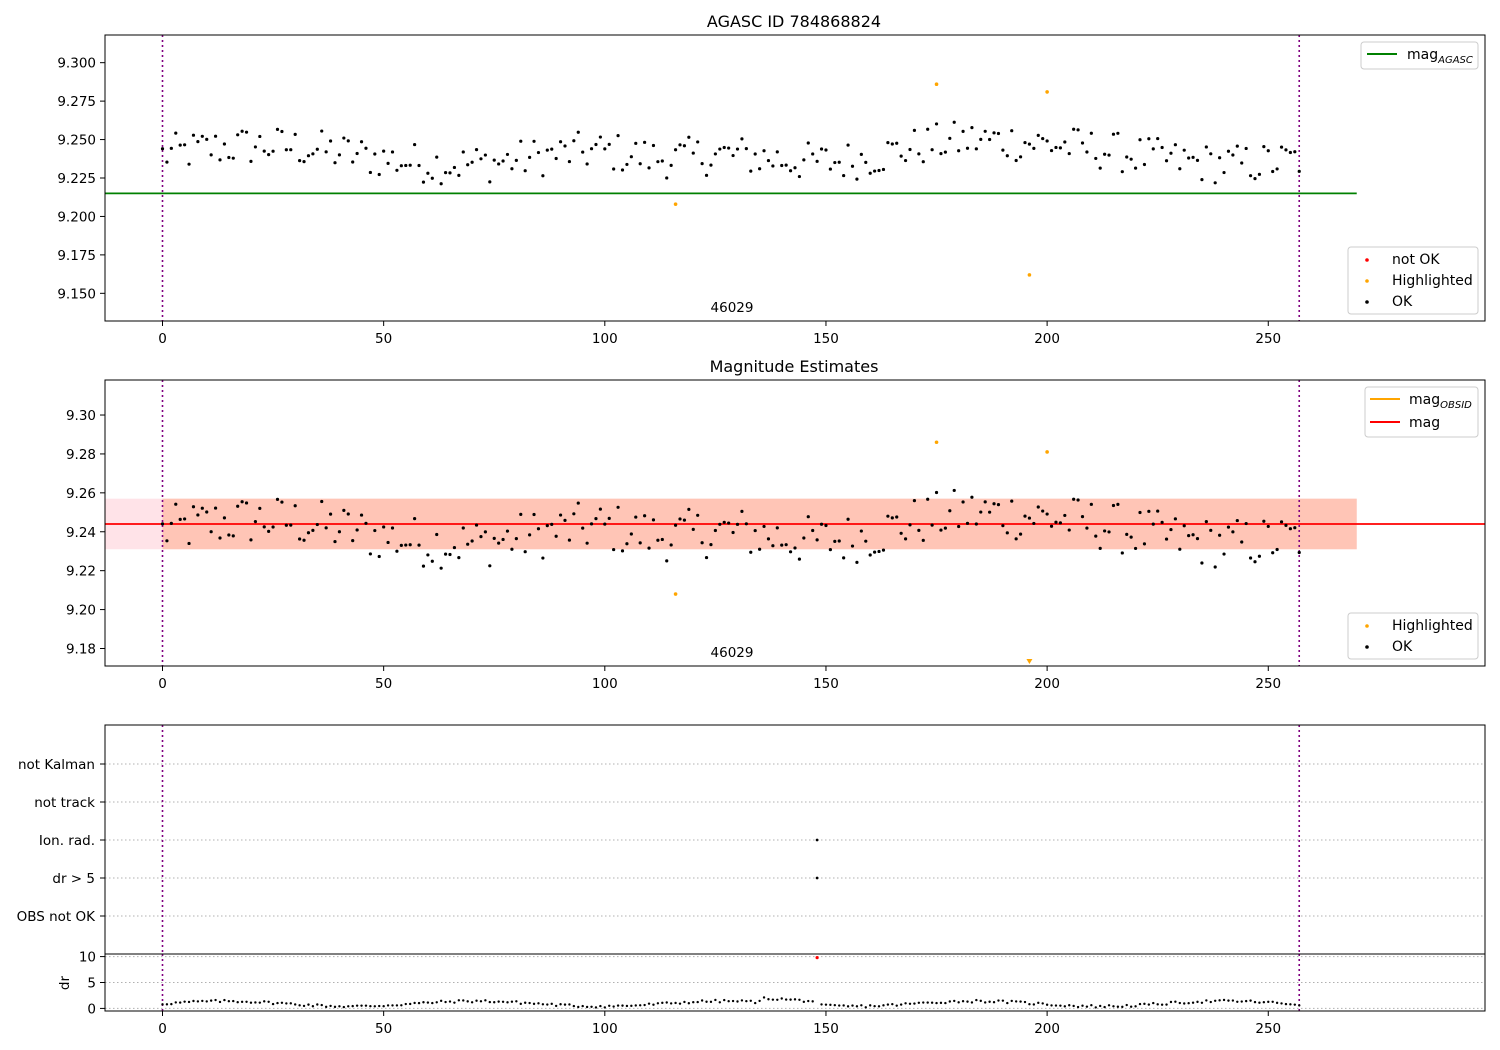 The width and height of the screenshot is (1500, 1050). What do you see at coordinates (76, 294) in the screenshot?
I see `y-tick-label: 9.150` at bounding box center [76, 294].